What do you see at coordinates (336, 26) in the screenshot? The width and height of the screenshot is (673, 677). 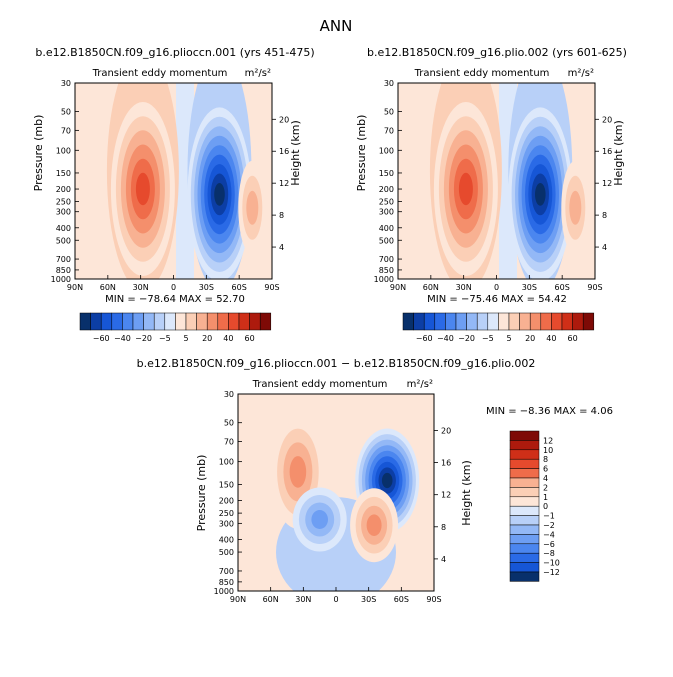 I see `main-title: ANN` at bounding box center [336, 26].